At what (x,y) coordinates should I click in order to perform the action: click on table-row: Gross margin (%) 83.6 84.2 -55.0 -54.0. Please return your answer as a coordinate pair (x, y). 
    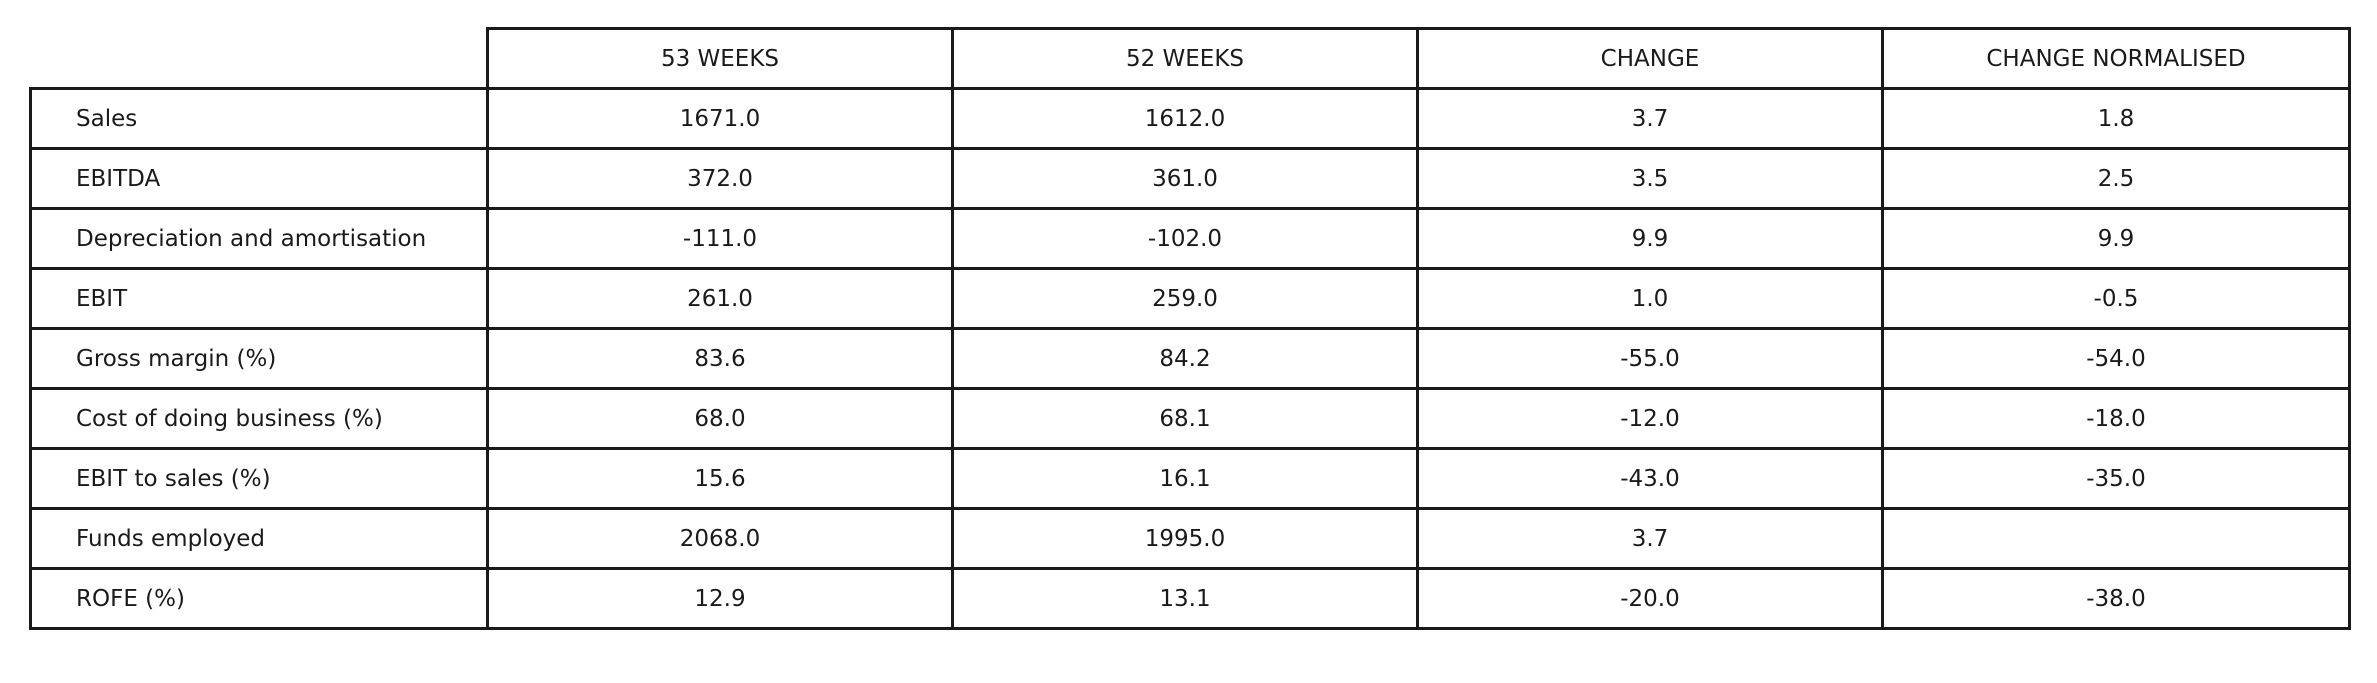
    Looking at the image, I should click on (1190, 358).